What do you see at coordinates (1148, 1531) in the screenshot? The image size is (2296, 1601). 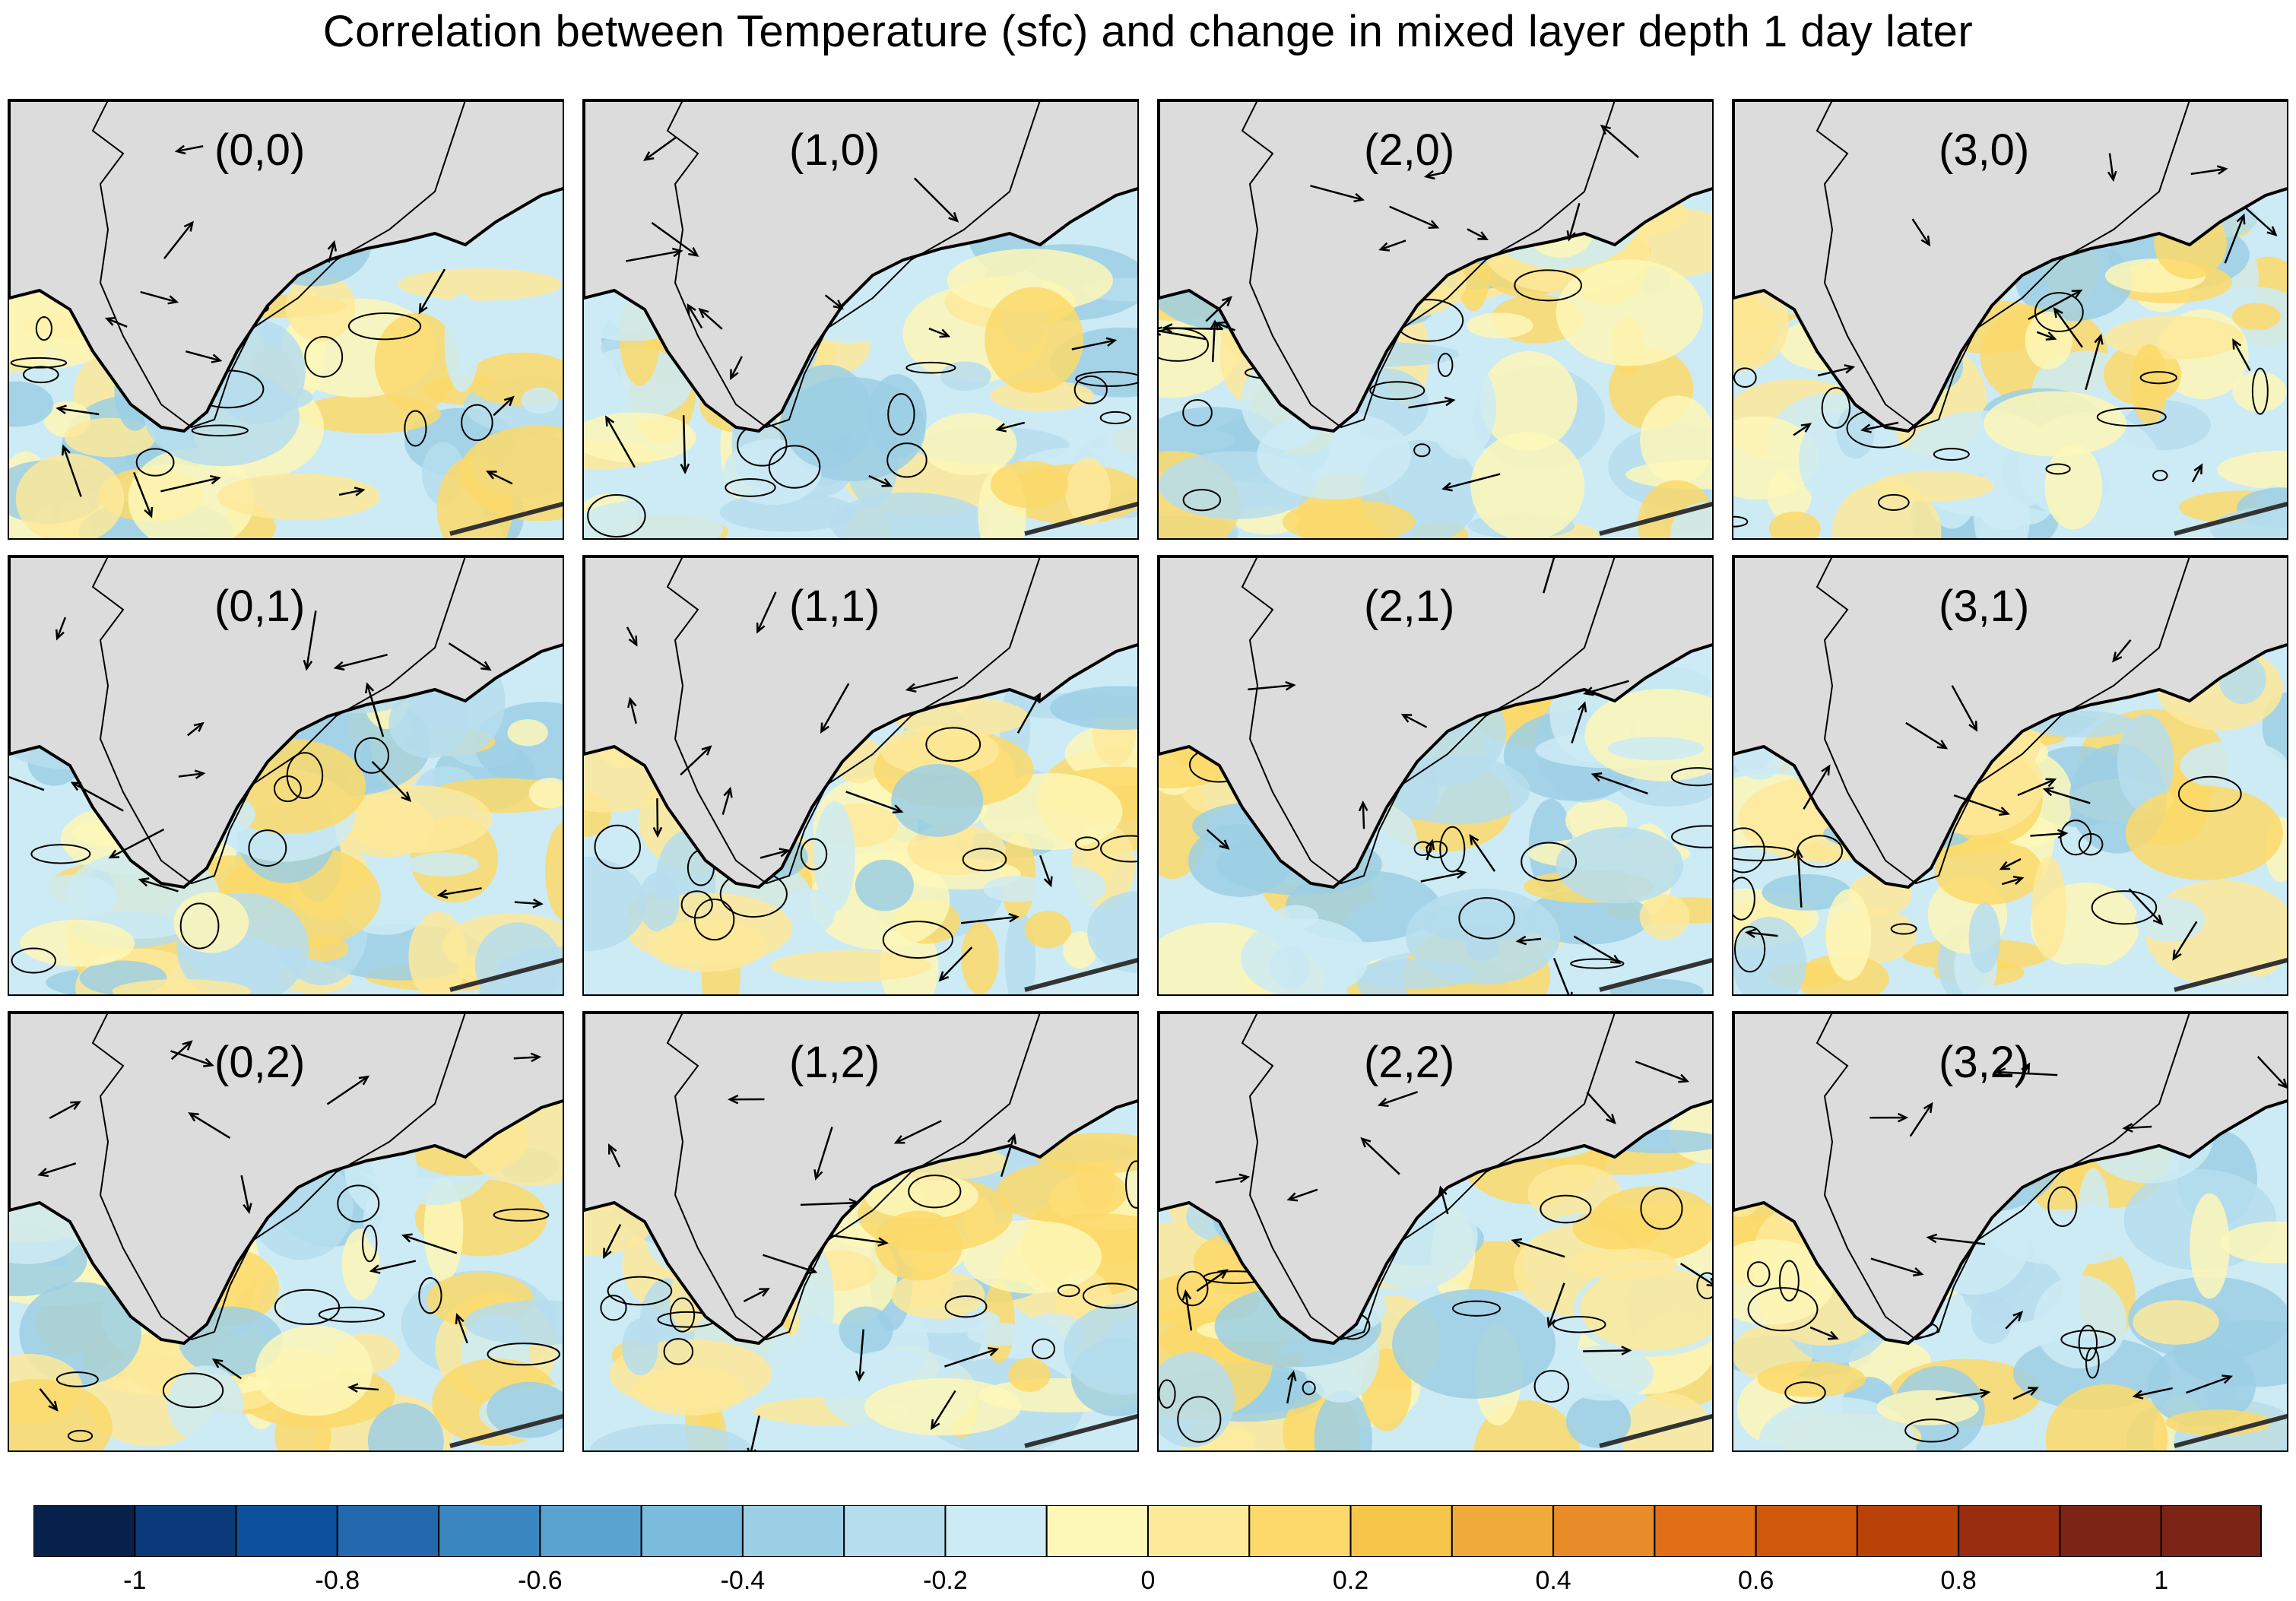 I see `colorbar` at bounding box center [1148, 1531].